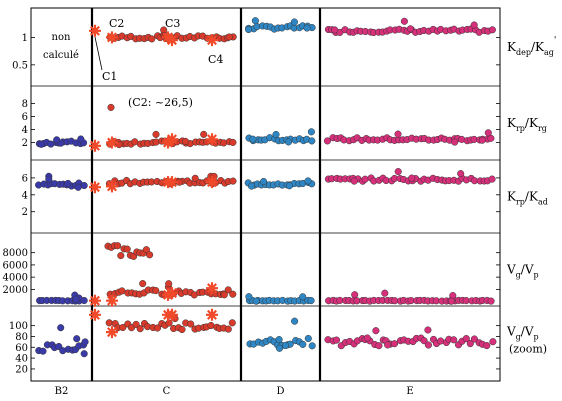 The image size is (562, 401). I want to click on star-label-C1: C1, so click(109, 76).